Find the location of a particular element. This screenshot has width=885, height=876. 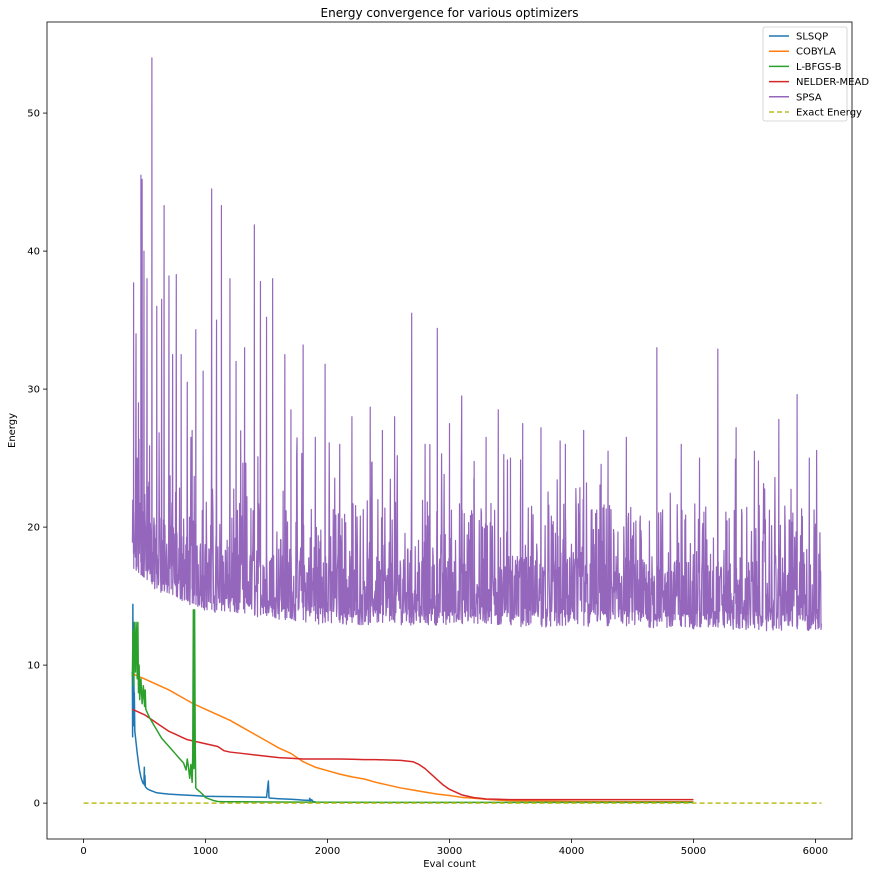

x-tick-label: 3000 is located at coordinates (449, 851).